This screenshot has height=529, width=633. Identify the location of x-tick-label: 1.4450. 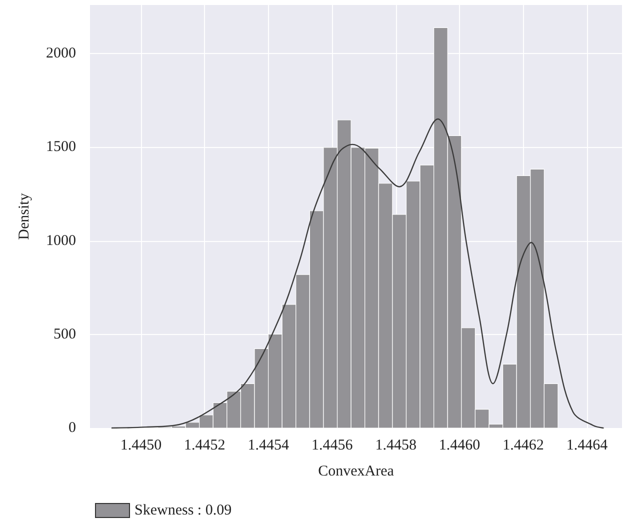
(141, 446).